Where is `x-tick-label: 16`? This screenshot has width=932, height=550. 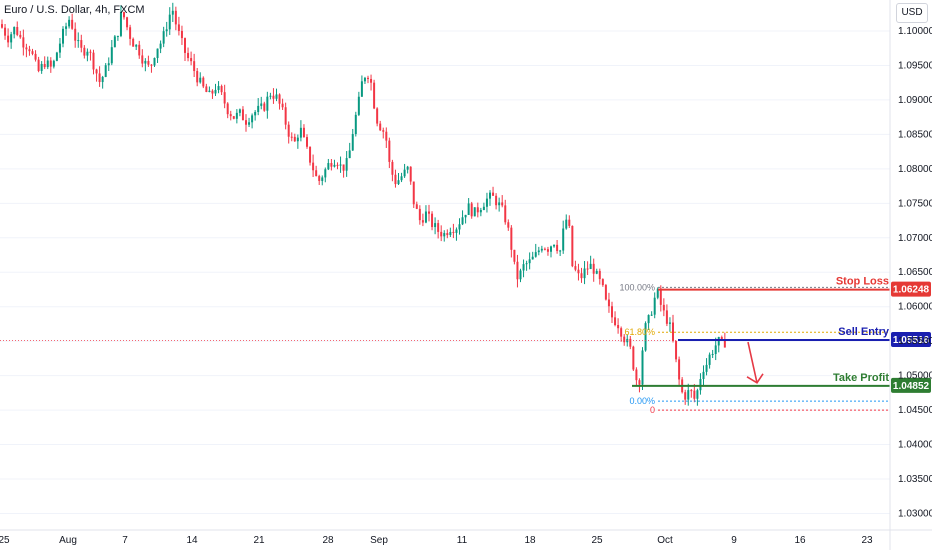
x-tick-label: 16 is located at coordinates (800, 540).